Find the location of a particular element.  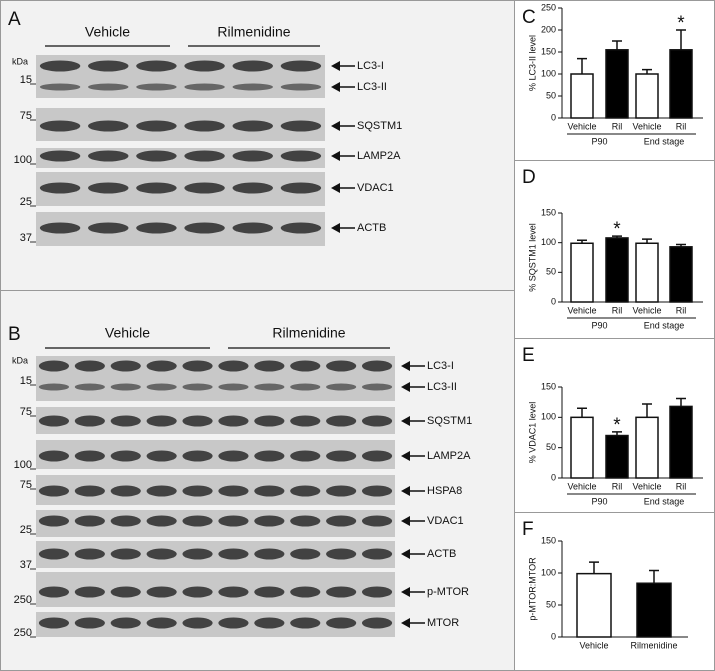

y-tick-label: 100 is located at coordinates (548, 572).